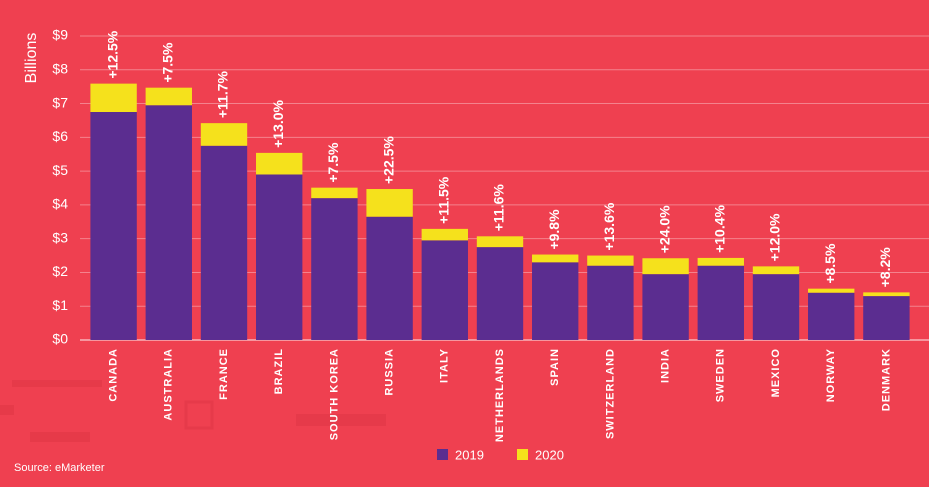 The width and height of the screenshot is (929, 487). What do you see at coordinates (334, 394) in the screenshot?
I see `x-tick-label: SOUTH KOREA` at bounding box center [334, 394].